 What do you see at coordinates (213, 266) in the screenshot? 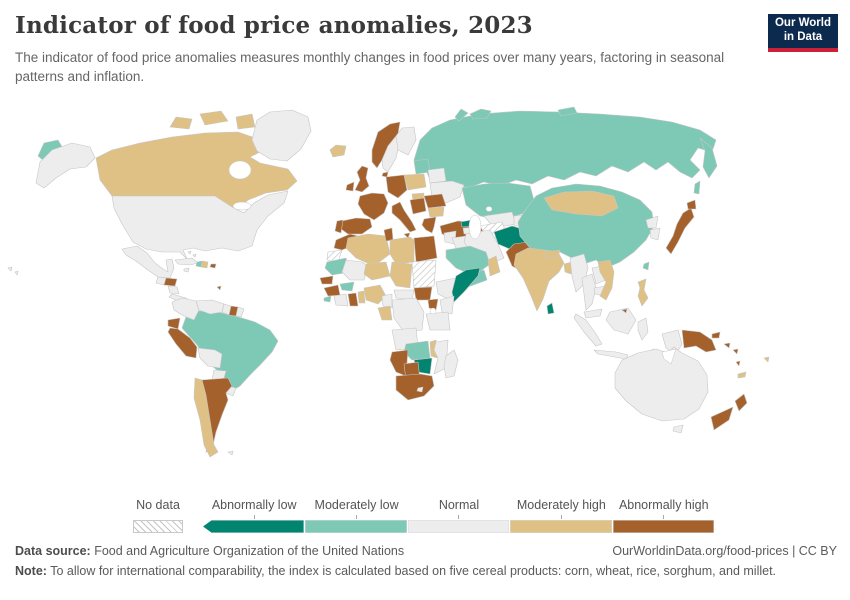
I see `country-puerto-rico` at bounding box center [213, 266].